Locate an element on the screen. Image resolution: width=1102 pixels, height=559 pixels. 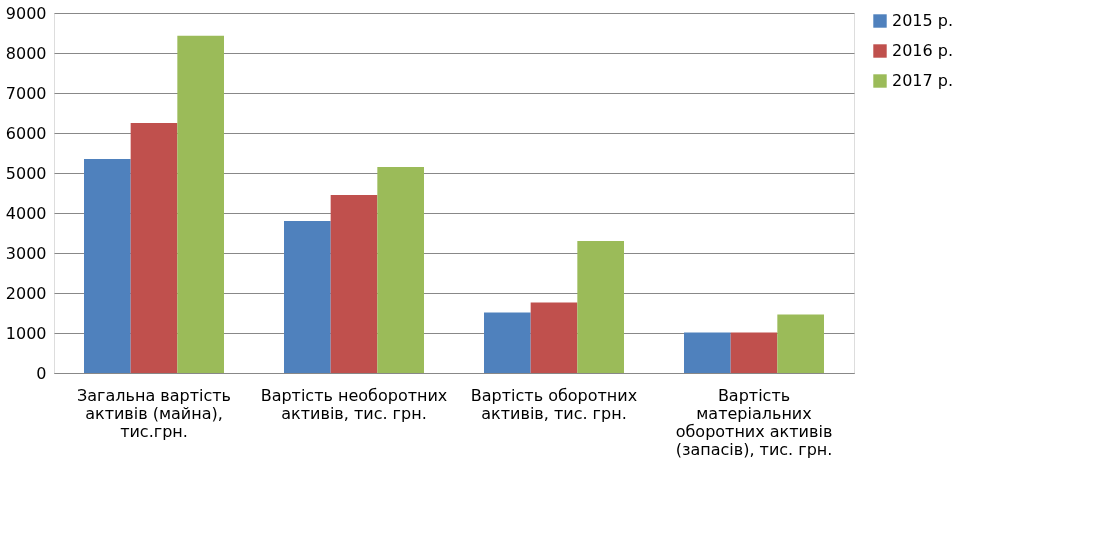
y-tick-label: 9000 is located at coordinates (26, 13).